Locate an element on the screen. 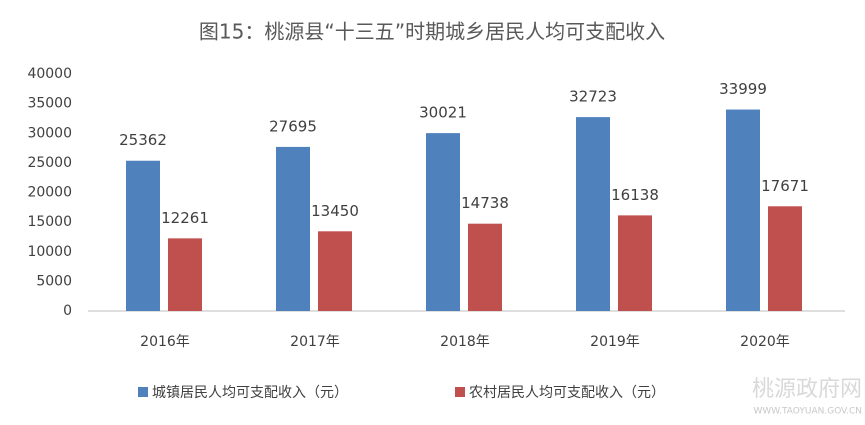 The image size is (865, 425). y-tick-label: 25000 is located at coordinates (49, 163).